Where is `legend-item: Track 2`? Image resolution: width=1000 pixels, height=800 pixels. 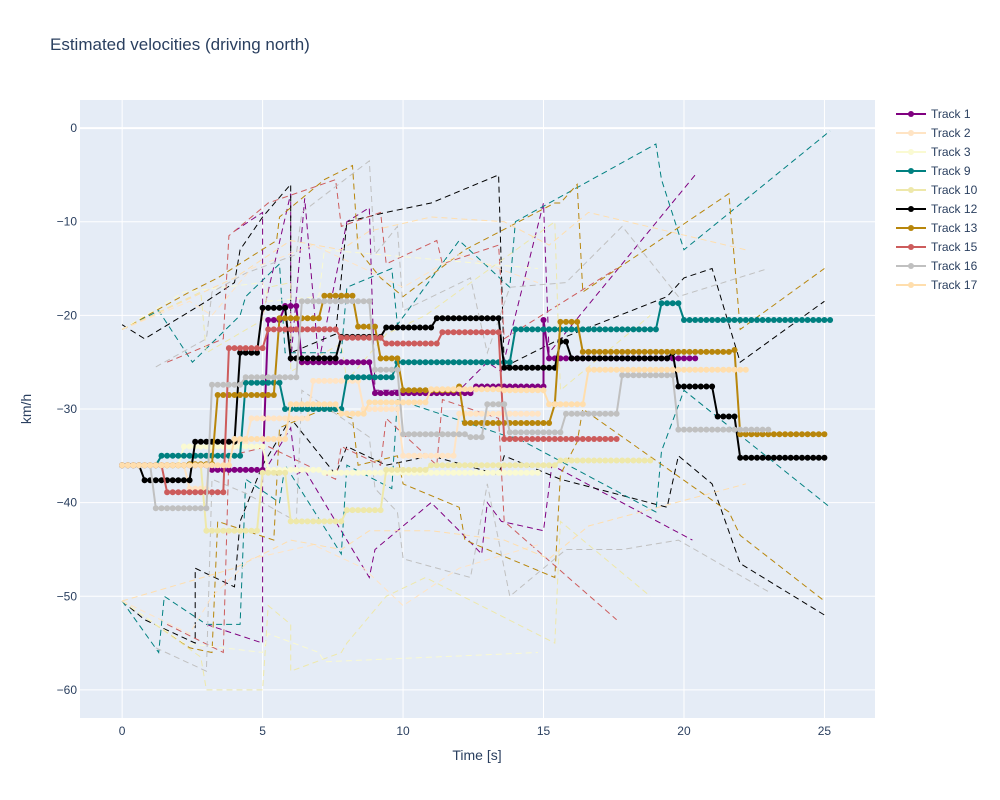
legend-item: Track 2 is located at coordinates (933, 133).